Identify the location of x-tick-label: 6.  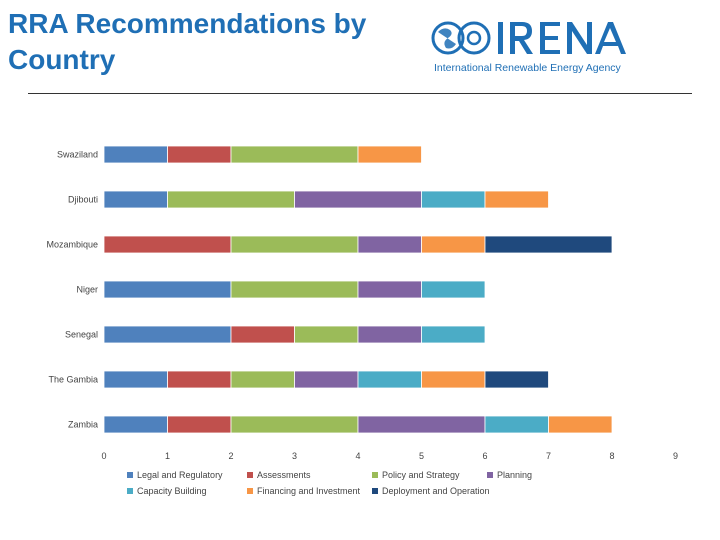
(484, 456).